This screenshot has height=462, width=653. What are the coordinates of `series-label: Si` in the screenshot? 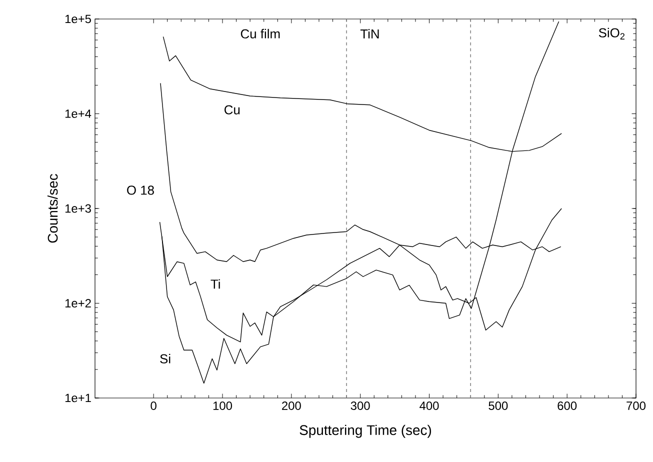 It's located at (165, 359).